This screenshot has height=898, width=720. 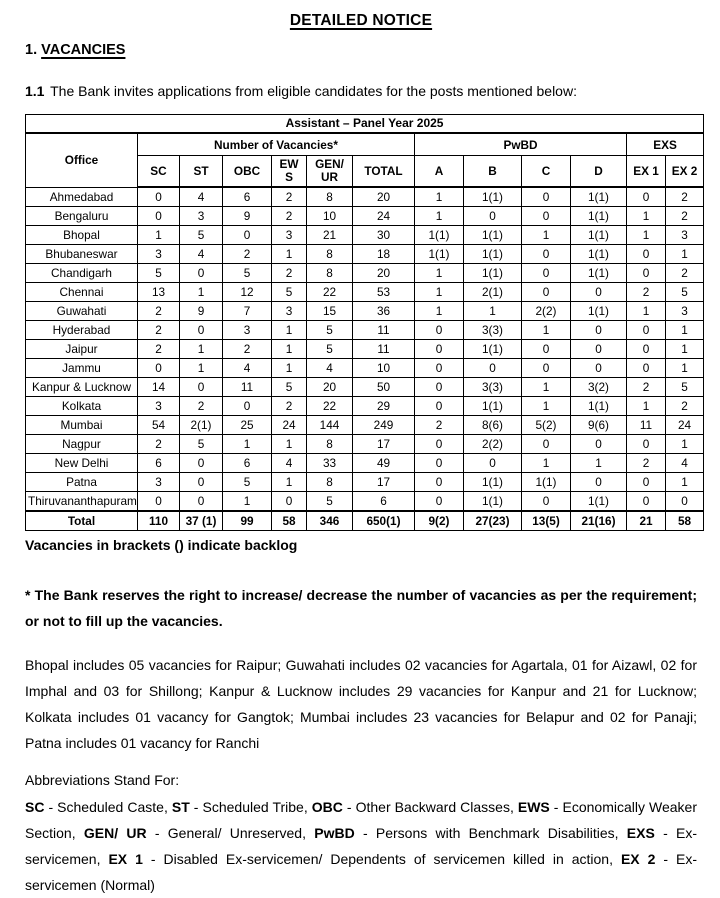 I want to click on value-cell: 9(2), so click(x=439, y=520).